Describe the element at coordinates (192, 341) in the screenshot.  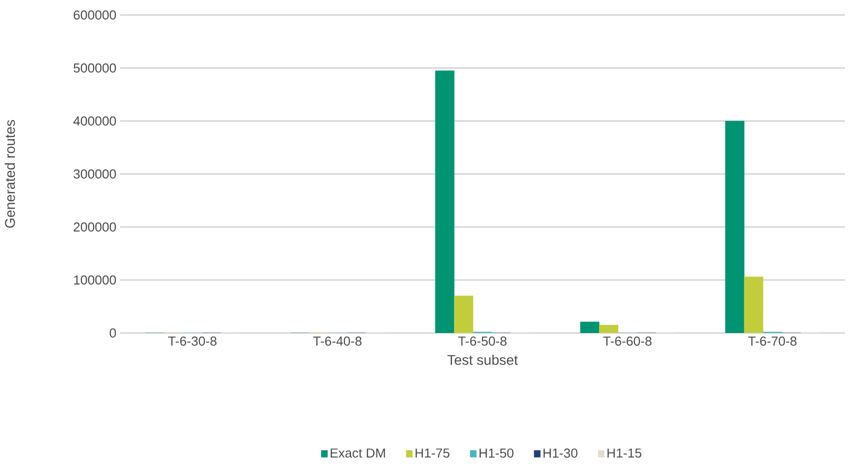
I see `x-tick-label: T-6-30-8` at that location.